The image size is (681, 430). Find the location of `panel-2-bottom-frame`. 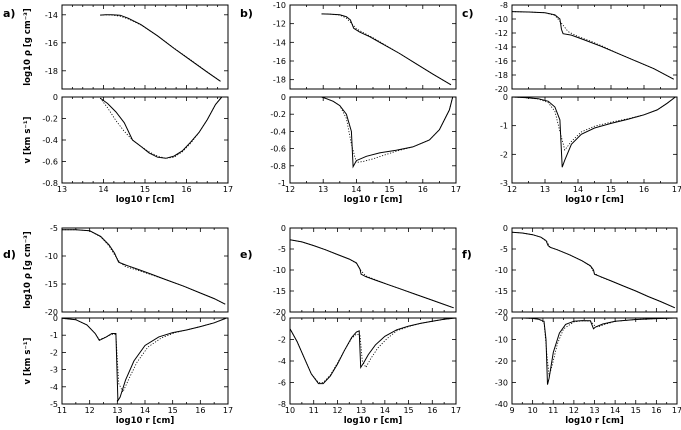

panel-2-bottom-frame is located at coordinates (594, 140).